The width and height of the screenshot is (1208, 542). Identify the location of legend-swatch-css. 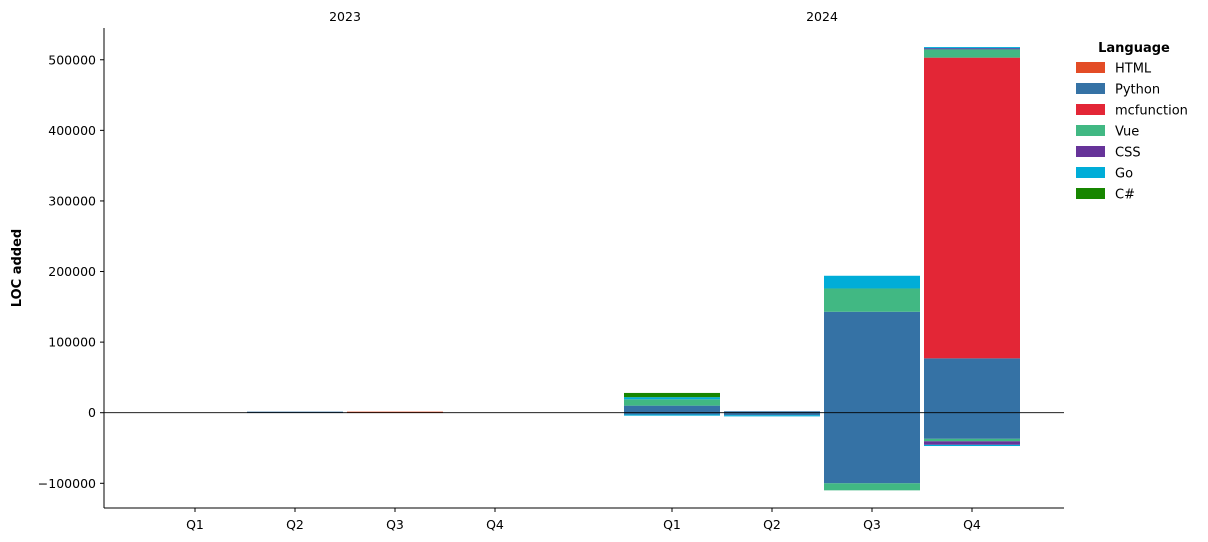
(1090, 151).